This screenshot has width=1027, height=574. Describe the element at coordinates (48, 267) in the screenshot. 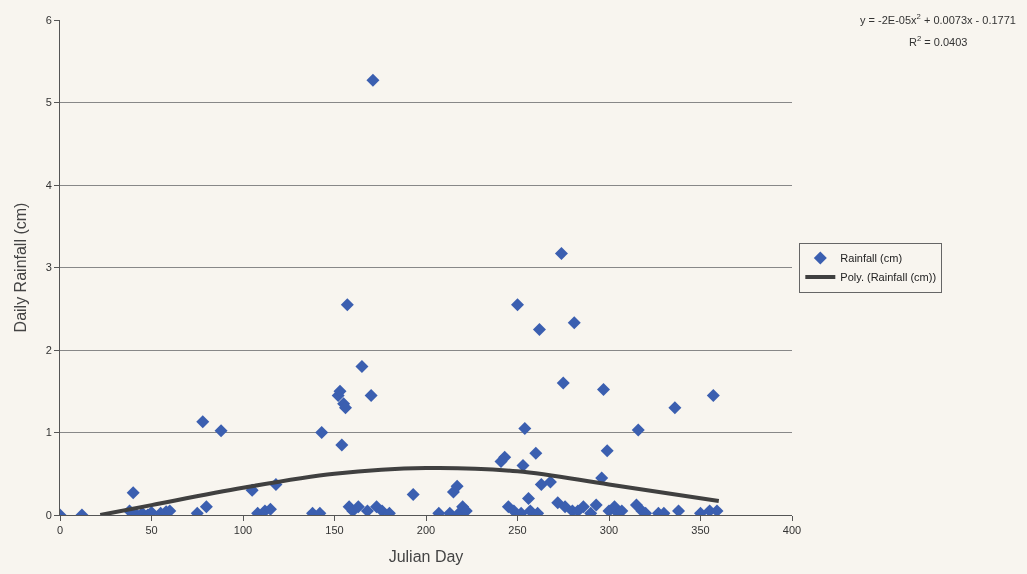

I see `y-tick-label: 3` at that location.